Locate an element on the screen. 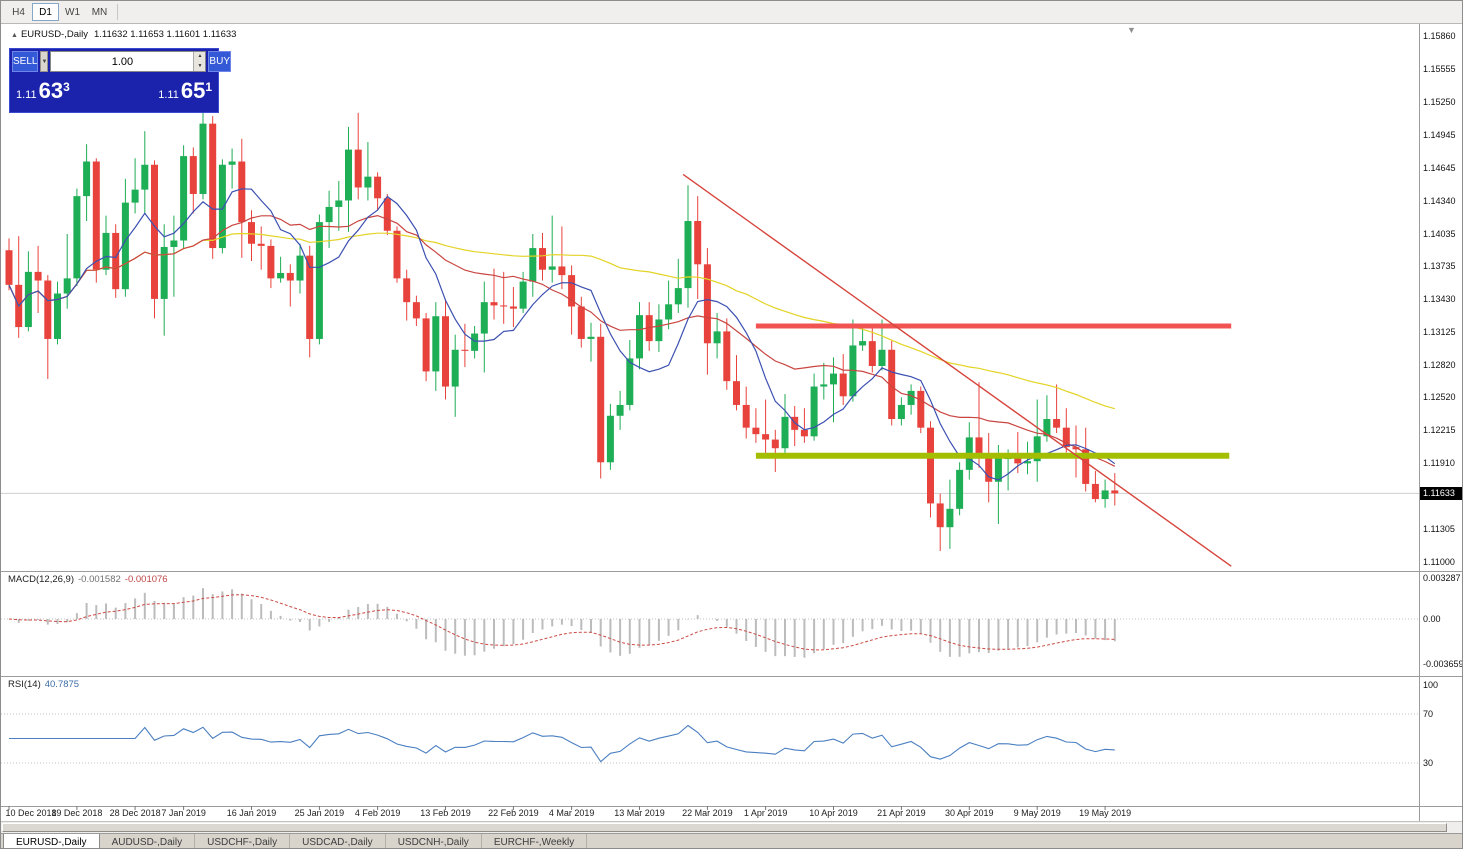 The width and height of the screenshot is (1463, 849). tab-usdcad-daily: USDCAD-,Daily is located at coordinates (338, 841).